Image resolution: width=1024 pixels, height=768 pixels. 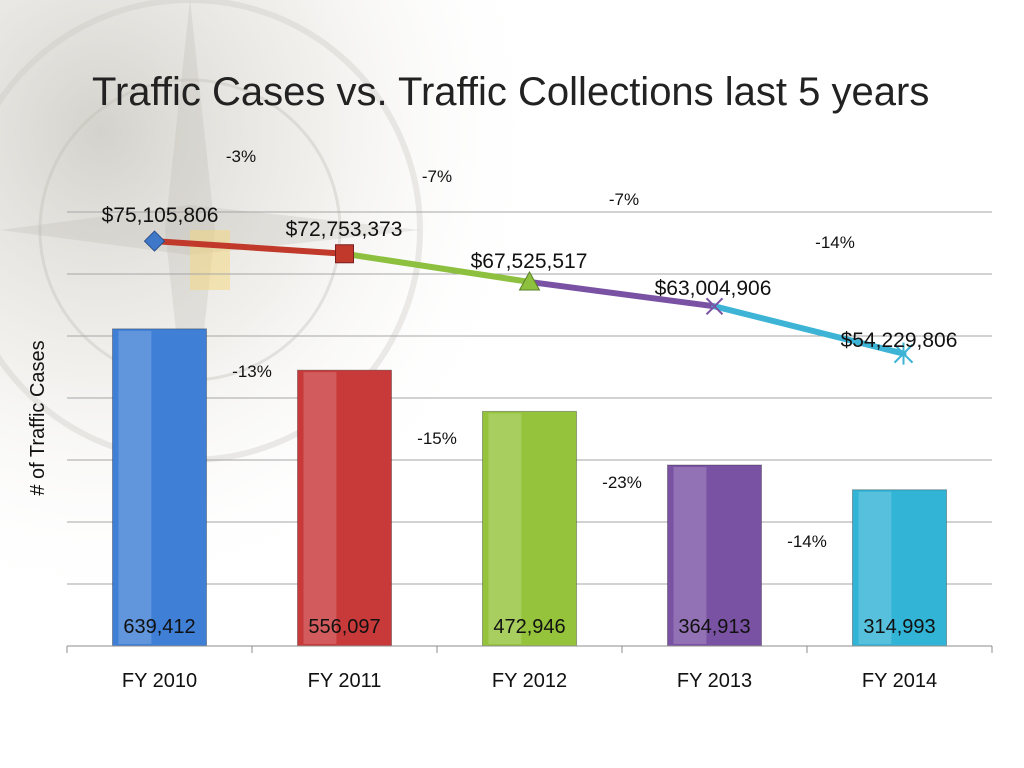 What do you see at coordinates (344, 229) in the screenshot?
I see `line-value-label: $72,753,373` at bounding box center [344, 229].